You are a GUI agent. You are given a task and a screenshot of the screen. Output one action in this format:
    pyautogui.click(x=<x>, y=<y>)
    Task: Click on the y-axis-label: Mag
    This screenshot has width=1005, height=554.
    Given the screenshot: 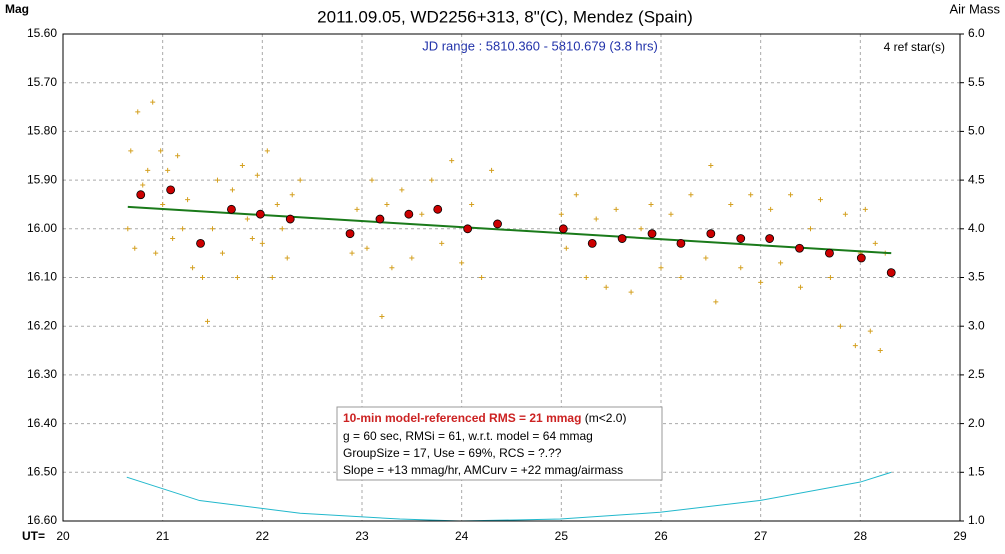 What is the action you would take?
    pyautogui.click(x=17, y=9)
    